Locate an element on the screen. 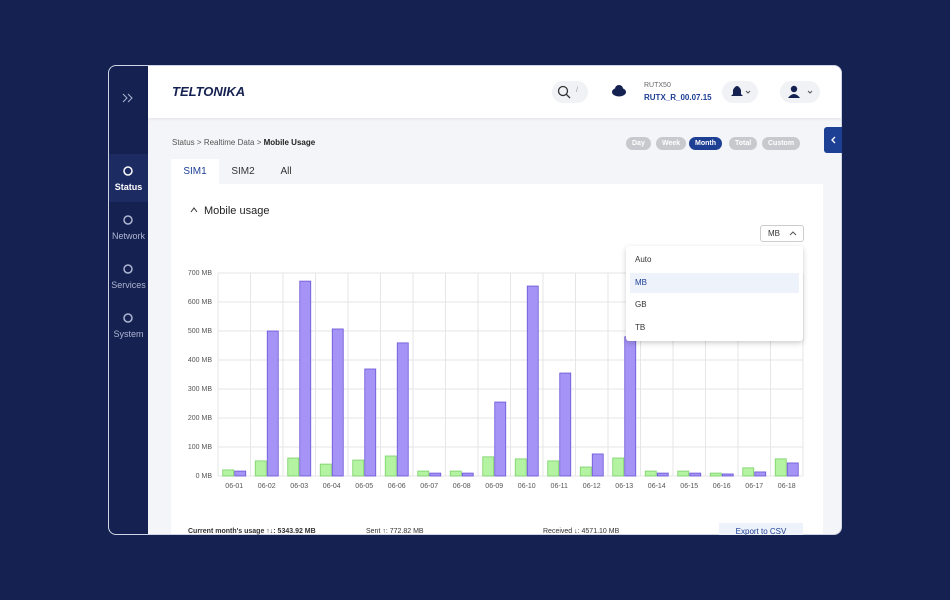 This screenshot has width=950, height=600. x-tick-label: 06-01 is located at coordinates (234, 486).